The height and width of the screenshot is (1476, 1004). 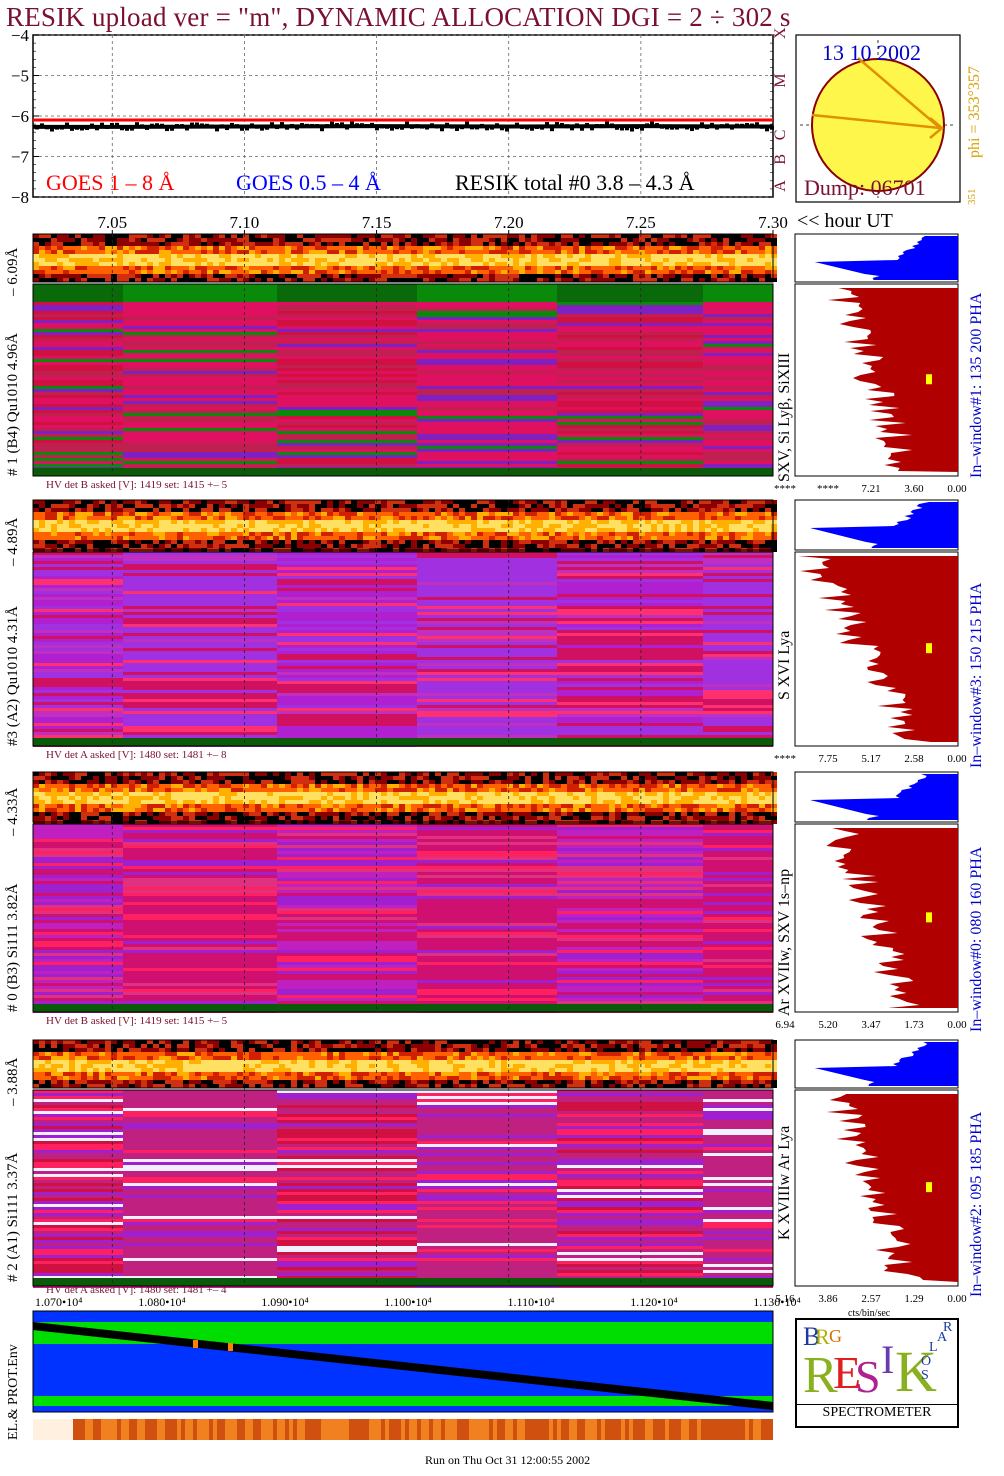 What do you see at coordinates (20, 116) in the screenshot?
I see `goes-ytick-label: −6` at bounding box center [20, 116].